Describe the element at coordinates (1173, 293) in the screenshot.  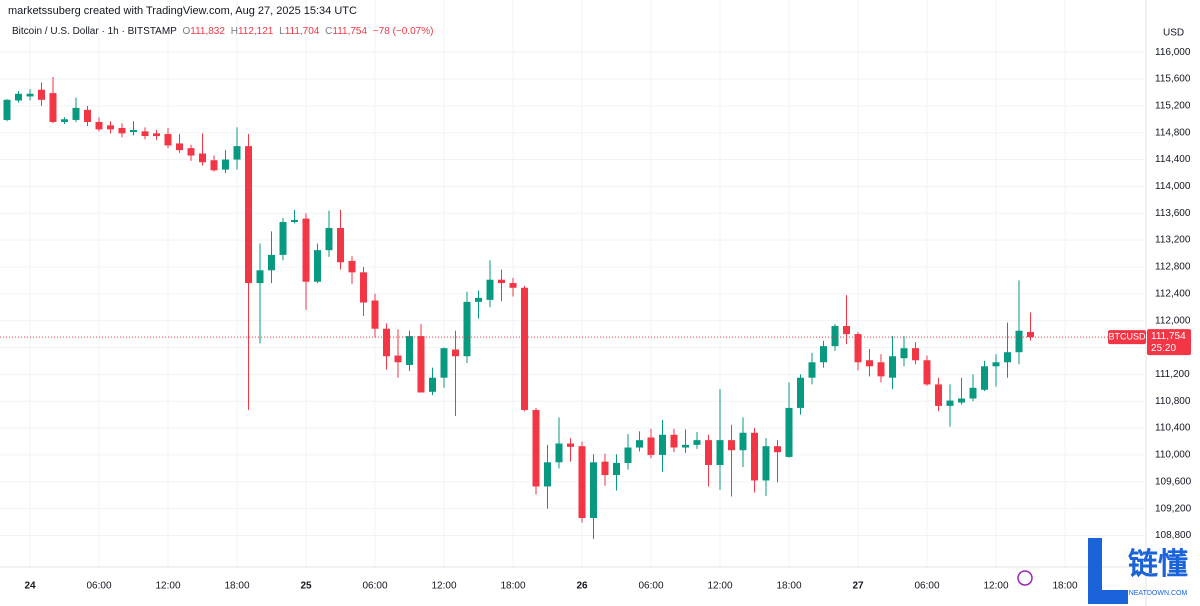
I see `y-tick-label: 112,400` at that location.